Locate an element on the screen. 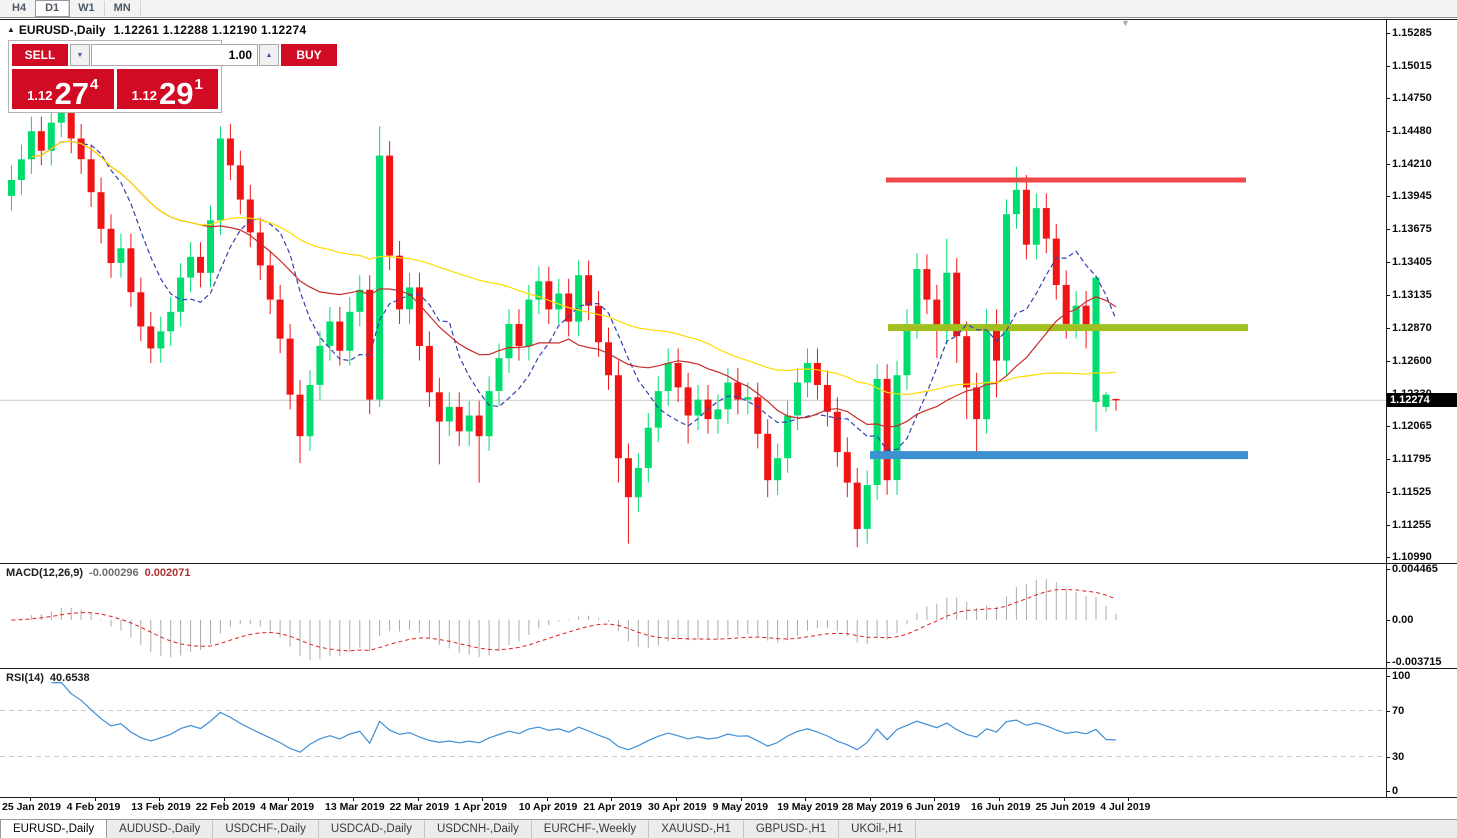  timeframe-button-h4: H4 is located at coordinates (20, 8).